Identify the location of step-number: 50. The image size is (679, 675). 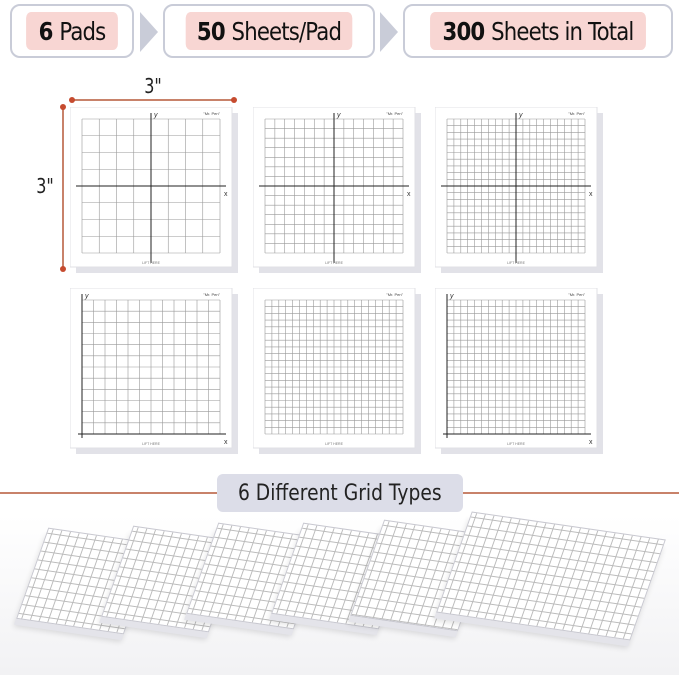
(211, 31).